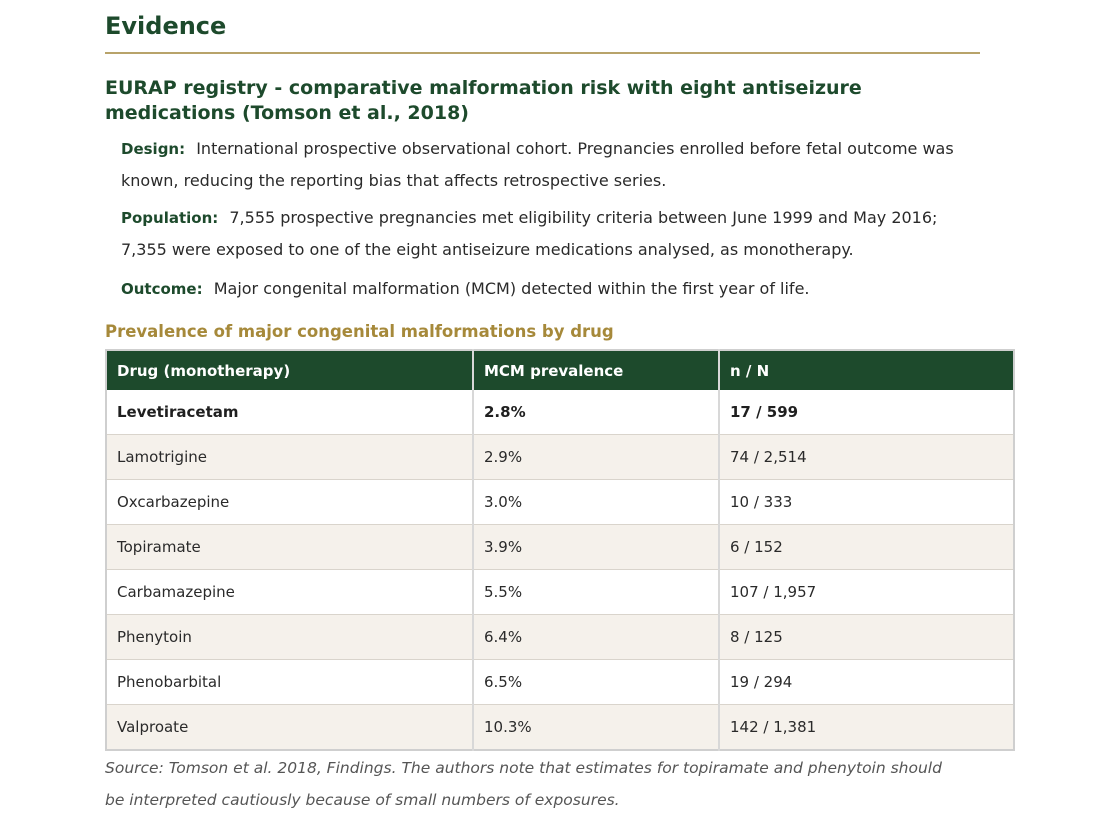  What do you see at coordinates (596, 637) in the screenshot?
I see `prevalence-cell: 6.4%` at bounding box center [596, 637].